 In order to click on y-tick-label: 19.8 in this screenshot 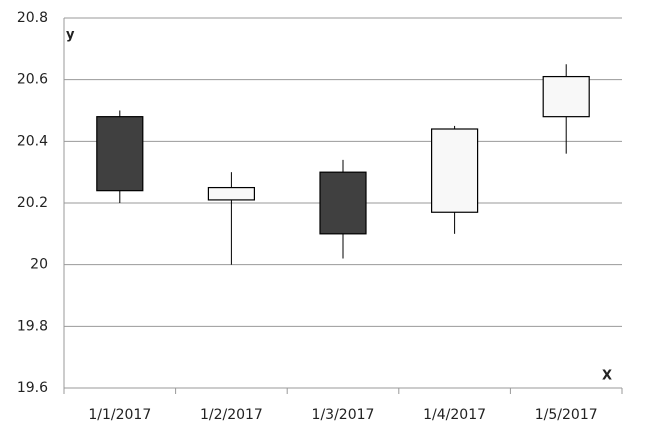, I will do `click(32, 326)`.